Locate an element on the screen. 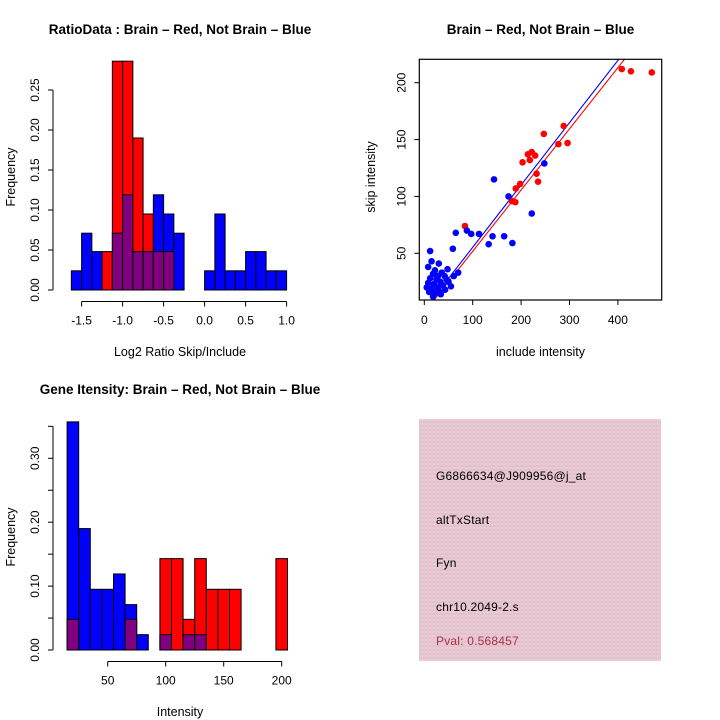  y-tick-label: 0.05 is located at coordinates (35, 250).